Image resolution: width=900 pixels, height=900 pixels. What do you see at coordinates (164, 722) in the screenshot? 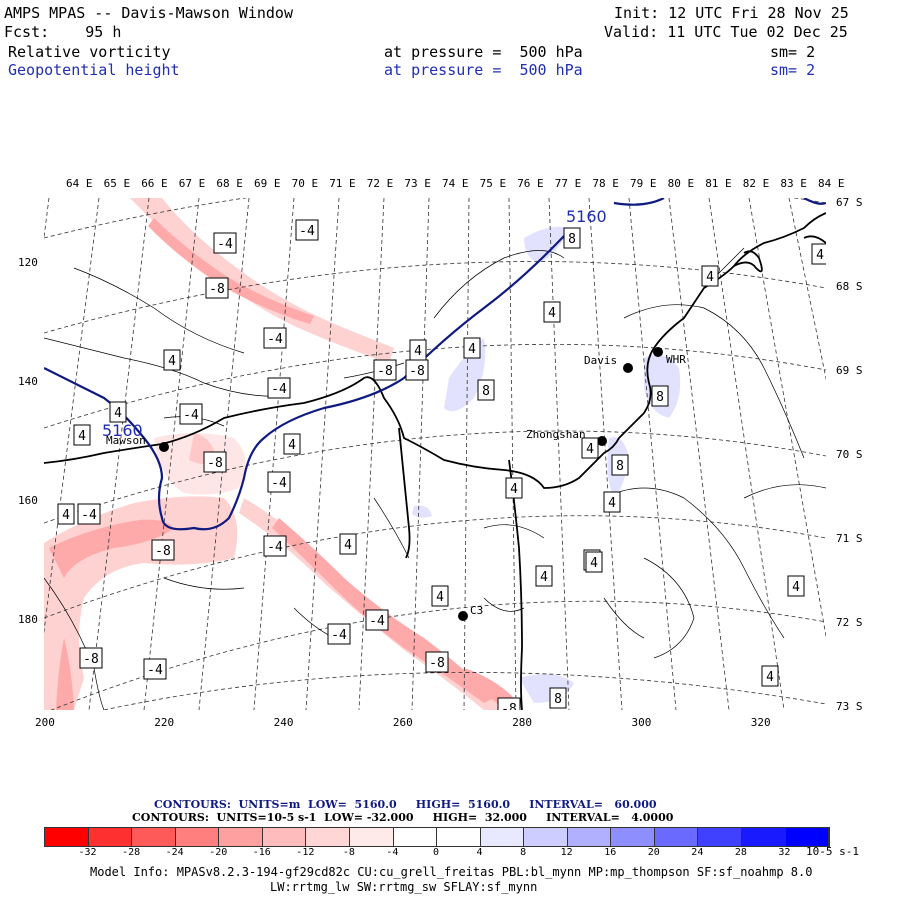
I see `x-tick-label: 220` at bounding box center [164, 722].